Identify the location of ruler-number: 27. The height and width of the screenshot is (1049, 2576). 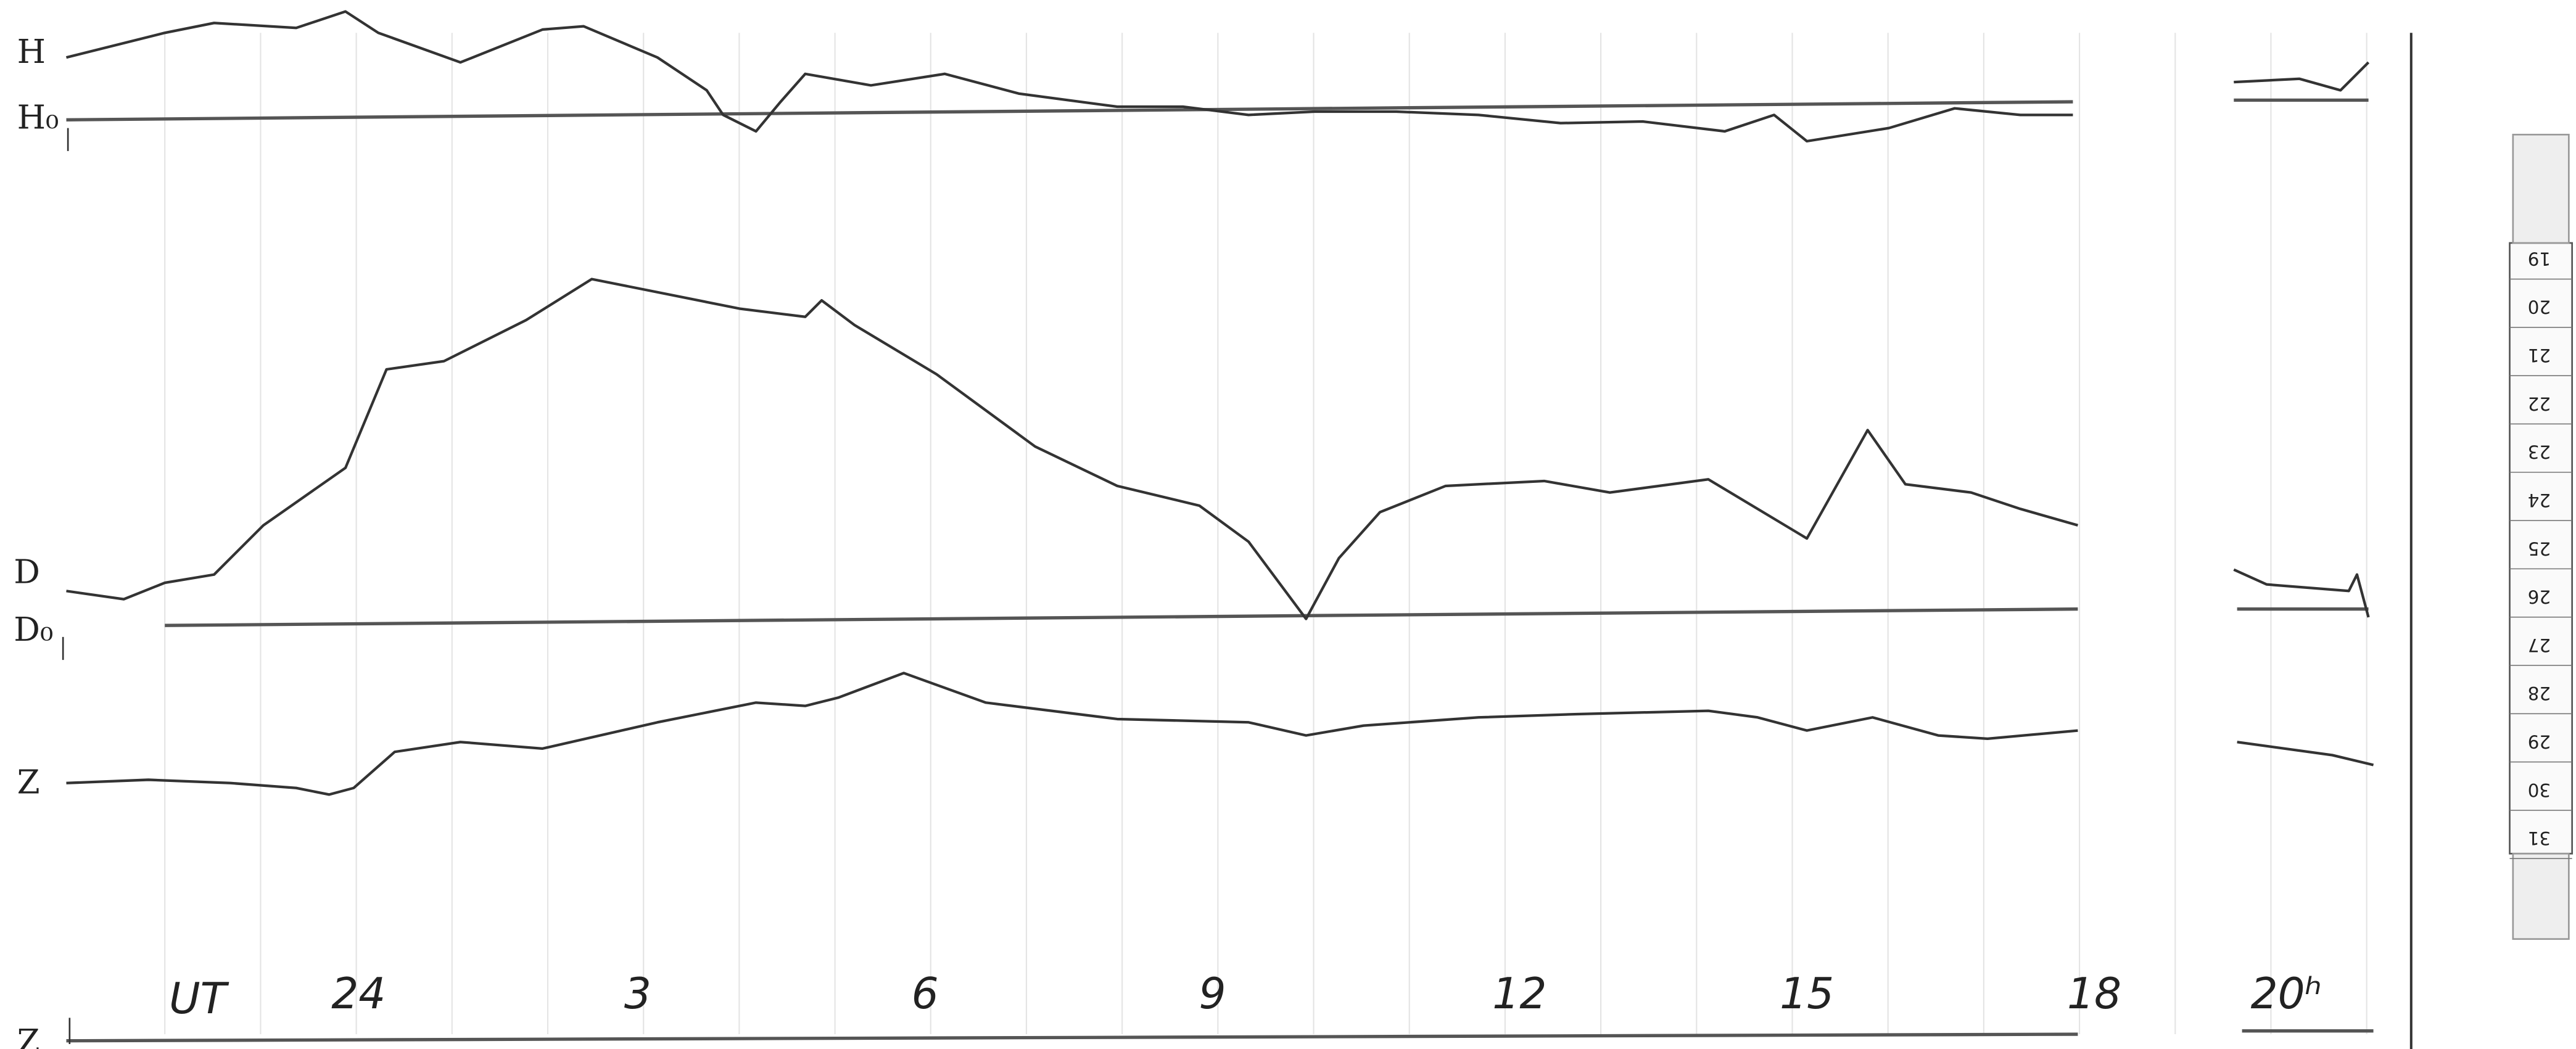
(2539, 645).